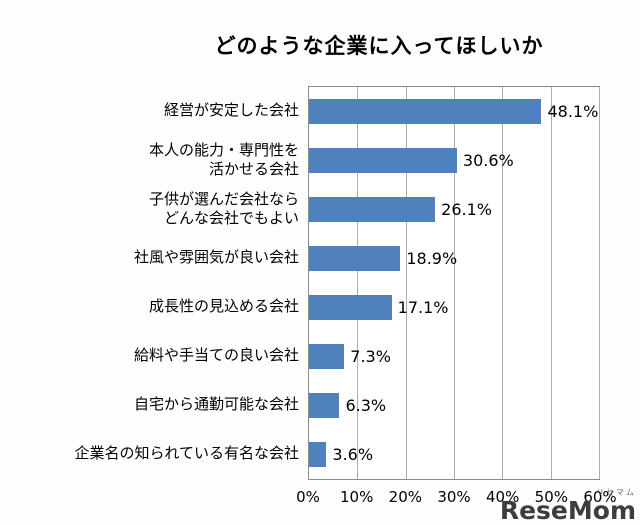 The height and width of the screenshot is (525, 640). What do you see at coordinates (353, 454) in the screenshot?
I see `bar-value-label: 3.6%` at bounding box center [353, 454].